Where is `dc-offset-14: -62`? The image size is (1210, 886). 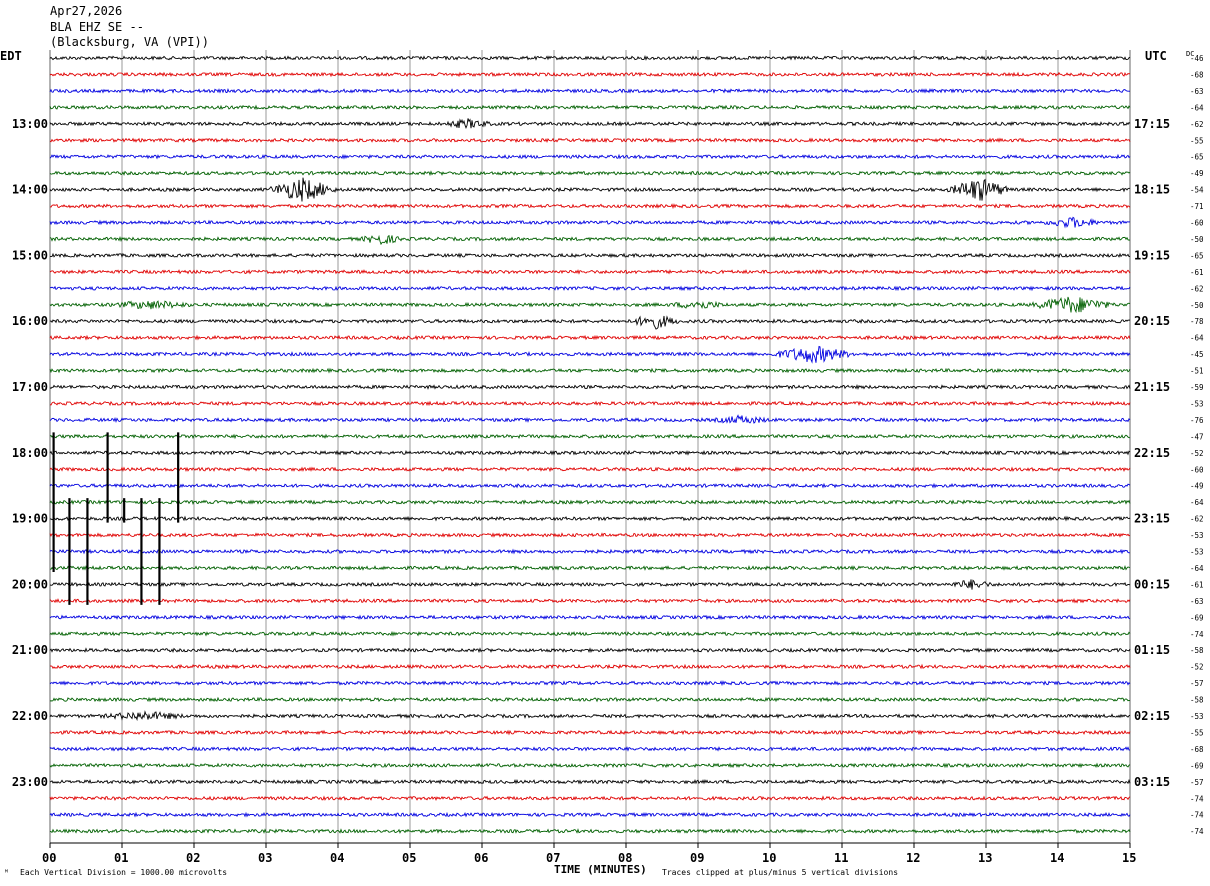 dc-offset-14: -62 is located at coordinates (1197, 288).